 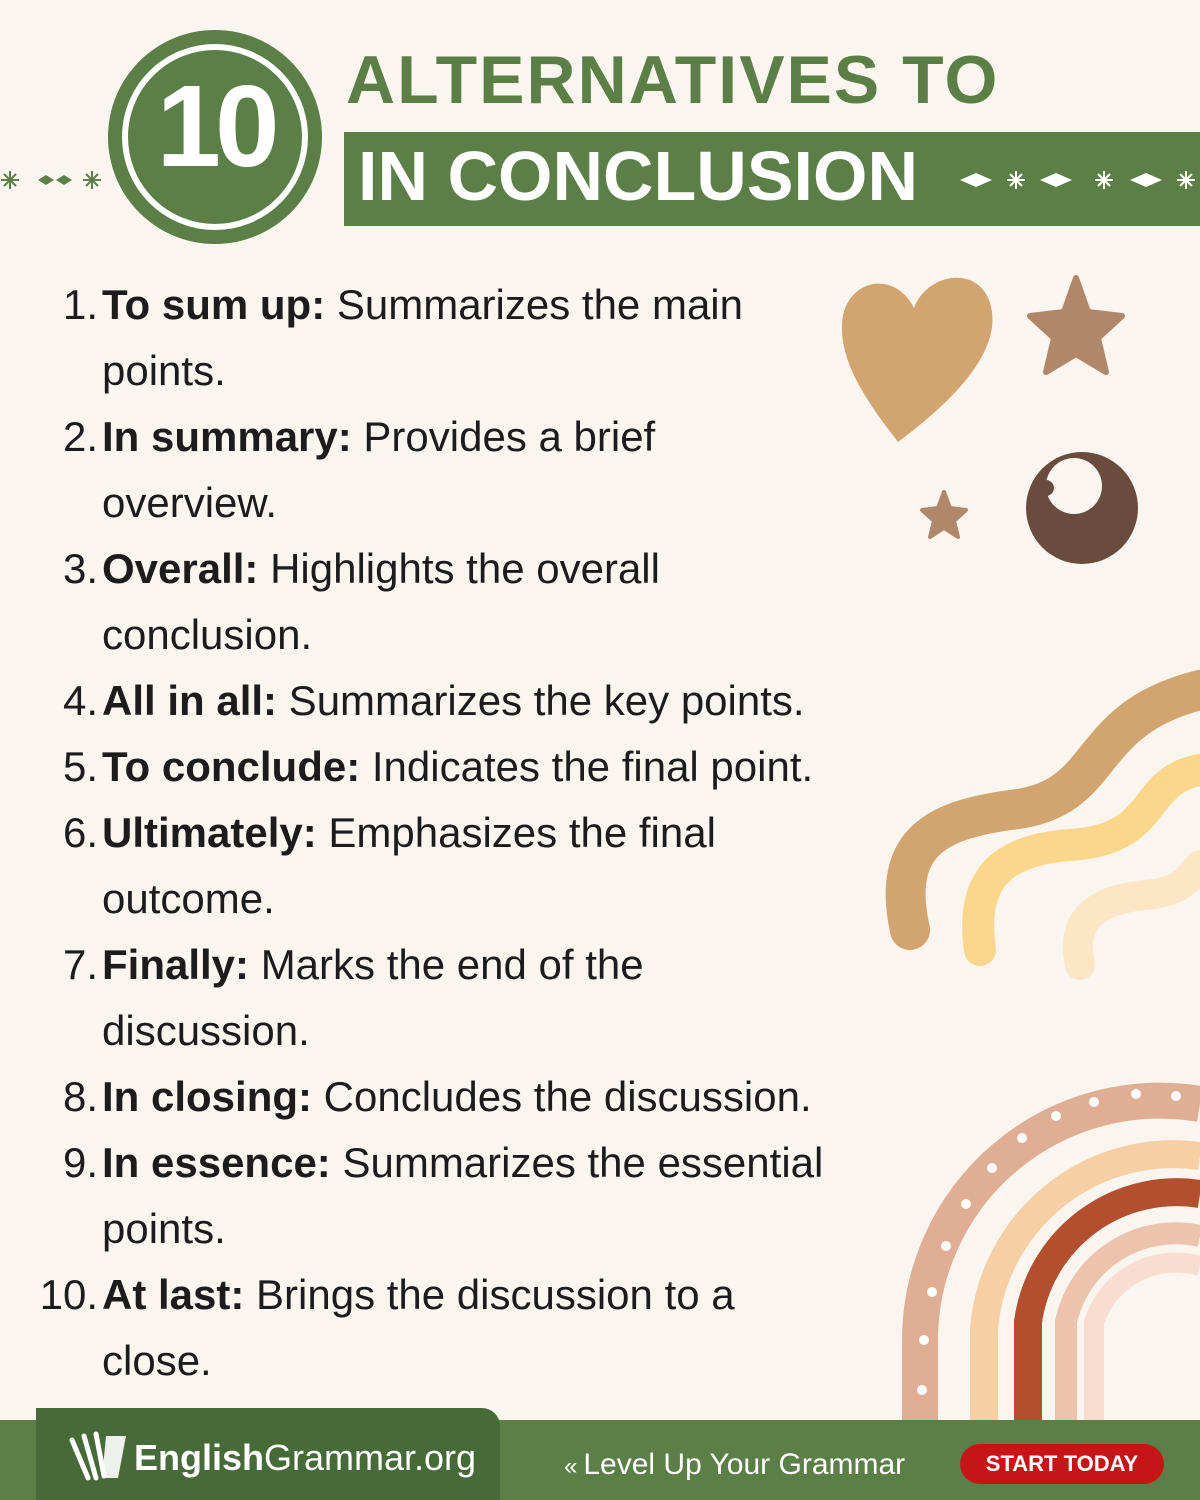 I want to click on item-number: 8., so click(x=80, y=1096).